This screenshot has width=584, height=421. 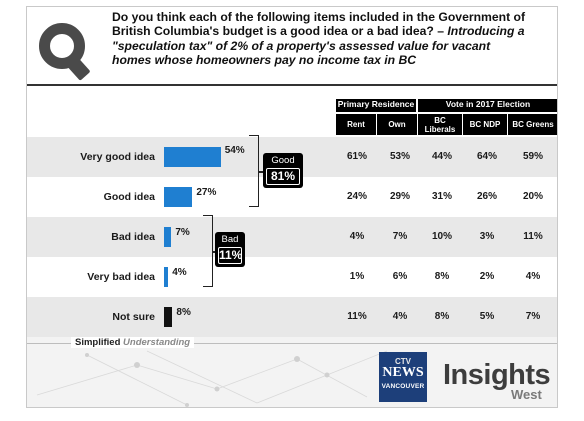 I want to click on network-background, so click(x=212, y=378).